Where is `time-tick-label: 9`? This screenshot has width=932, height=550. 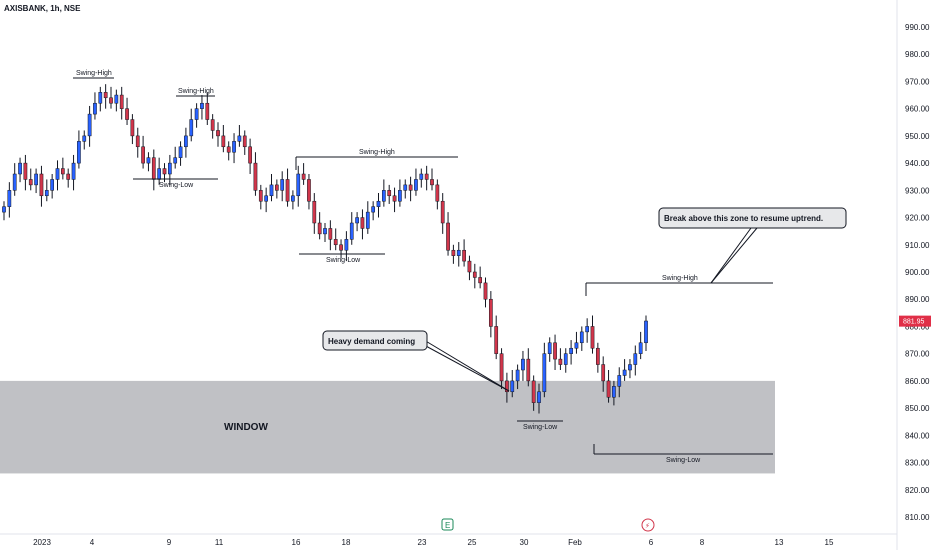 time-tick-label: 9 is located at coordinates (169, 542).